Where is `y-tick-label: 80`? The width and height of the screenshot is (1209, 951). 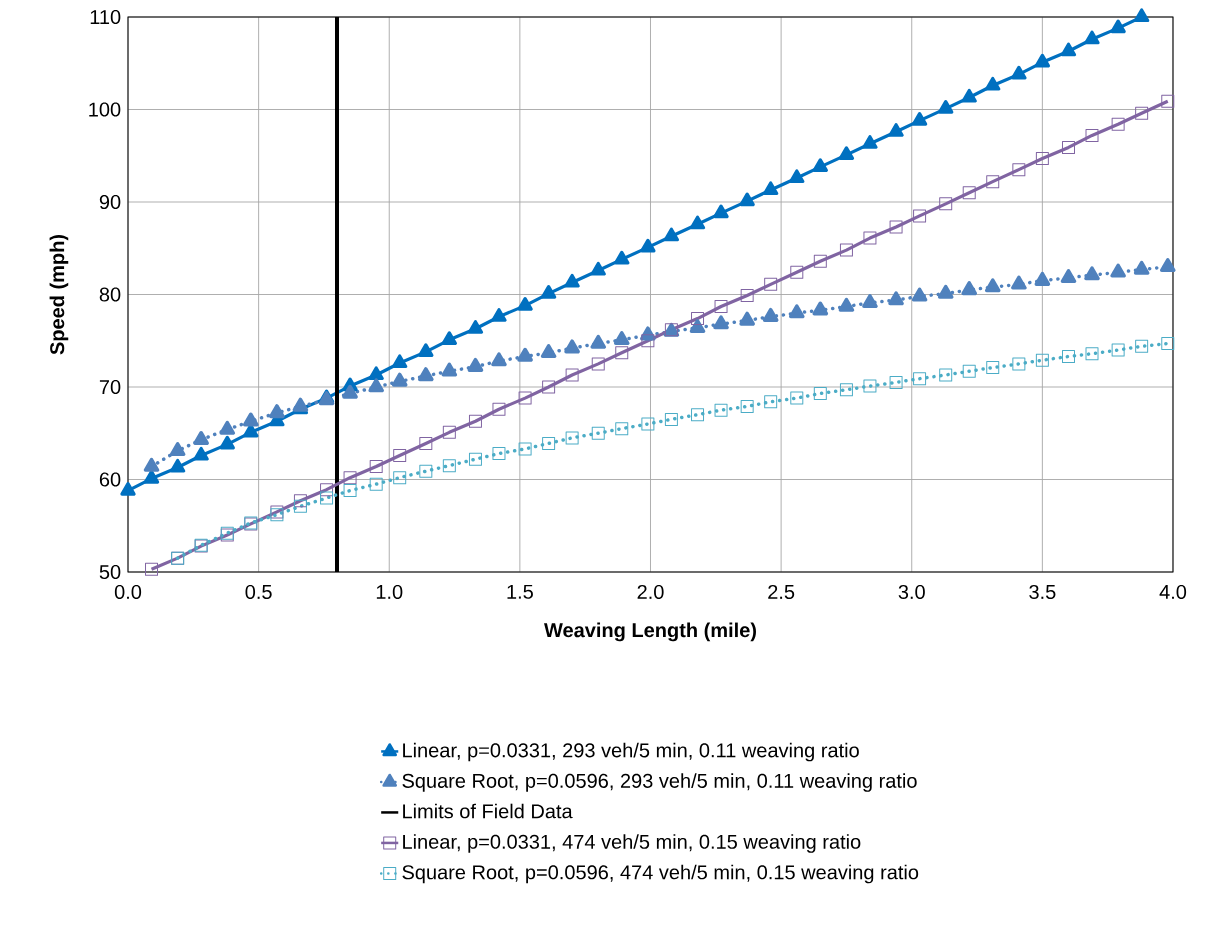 y-tick-label: 80 is located at coordinates (110, 294).